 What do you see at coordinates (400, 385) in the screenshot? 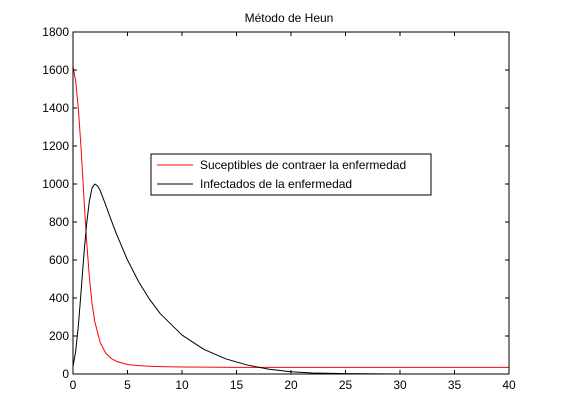
I see `x-tick-label: 30` at bounding box center [400, 385].